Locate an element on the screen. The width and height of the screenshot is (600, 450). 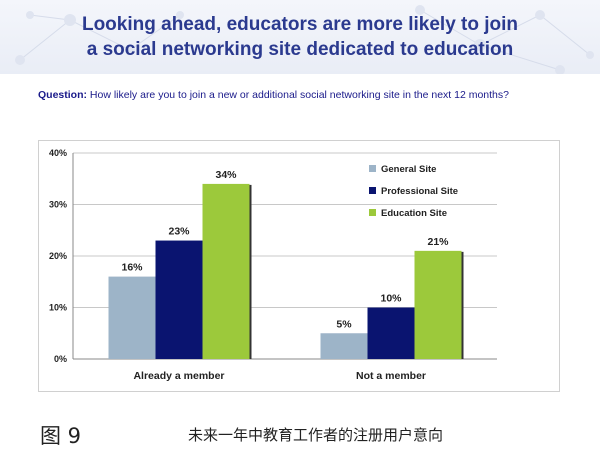
legend-label: General Site is located at coordinates (408, 169).